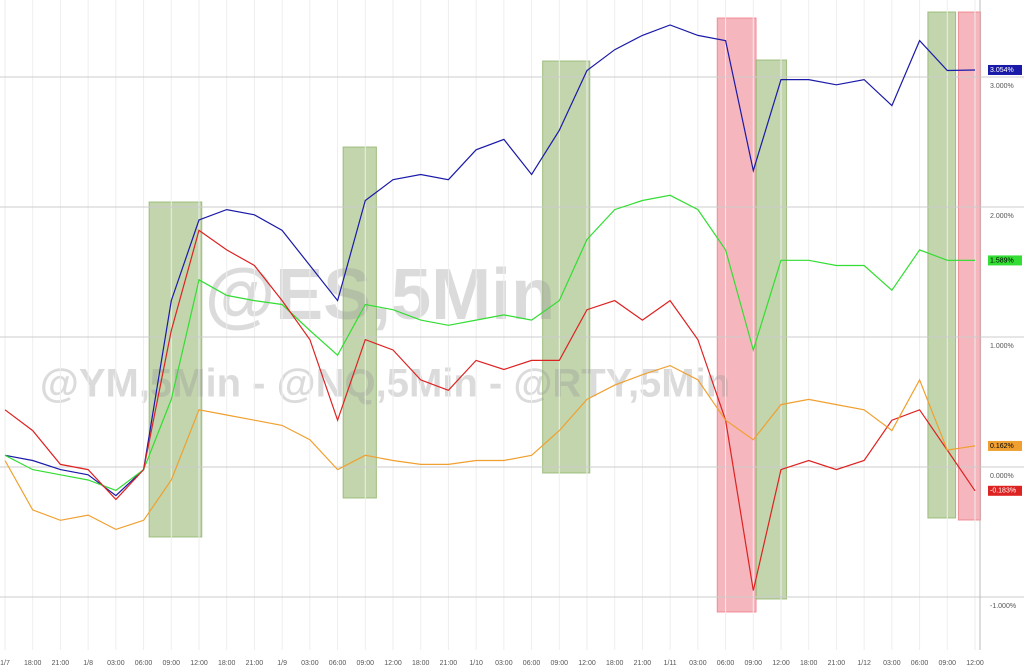  I want to click on y-tick-label: 0.000%, so click(1002, 476).